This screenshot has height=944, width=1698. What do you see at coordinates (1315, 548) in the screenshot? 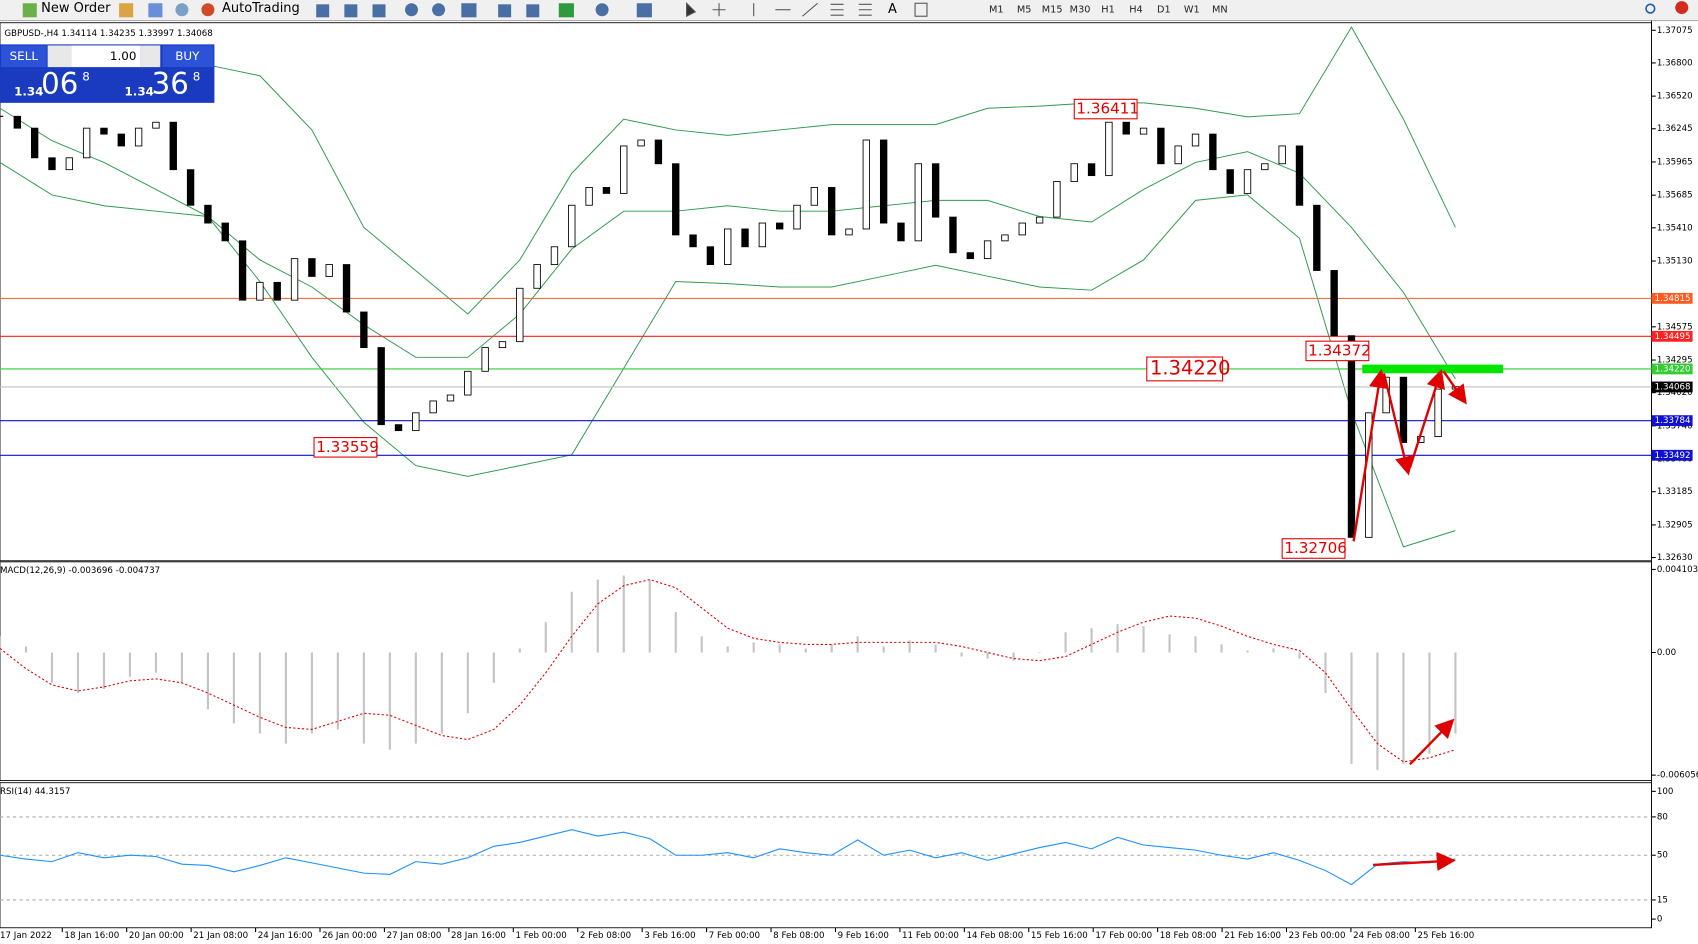
I see `price-annotation: 1.32706` at bounding box center [1315, 548].